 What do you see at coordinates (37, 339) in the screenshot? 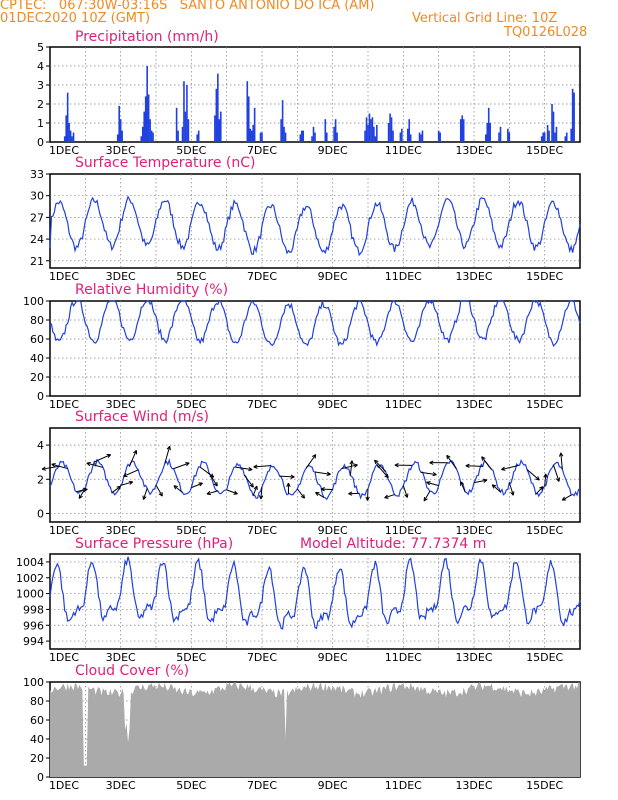
I see `rh-ytick-label: 60` at bounding box center [37, 339].